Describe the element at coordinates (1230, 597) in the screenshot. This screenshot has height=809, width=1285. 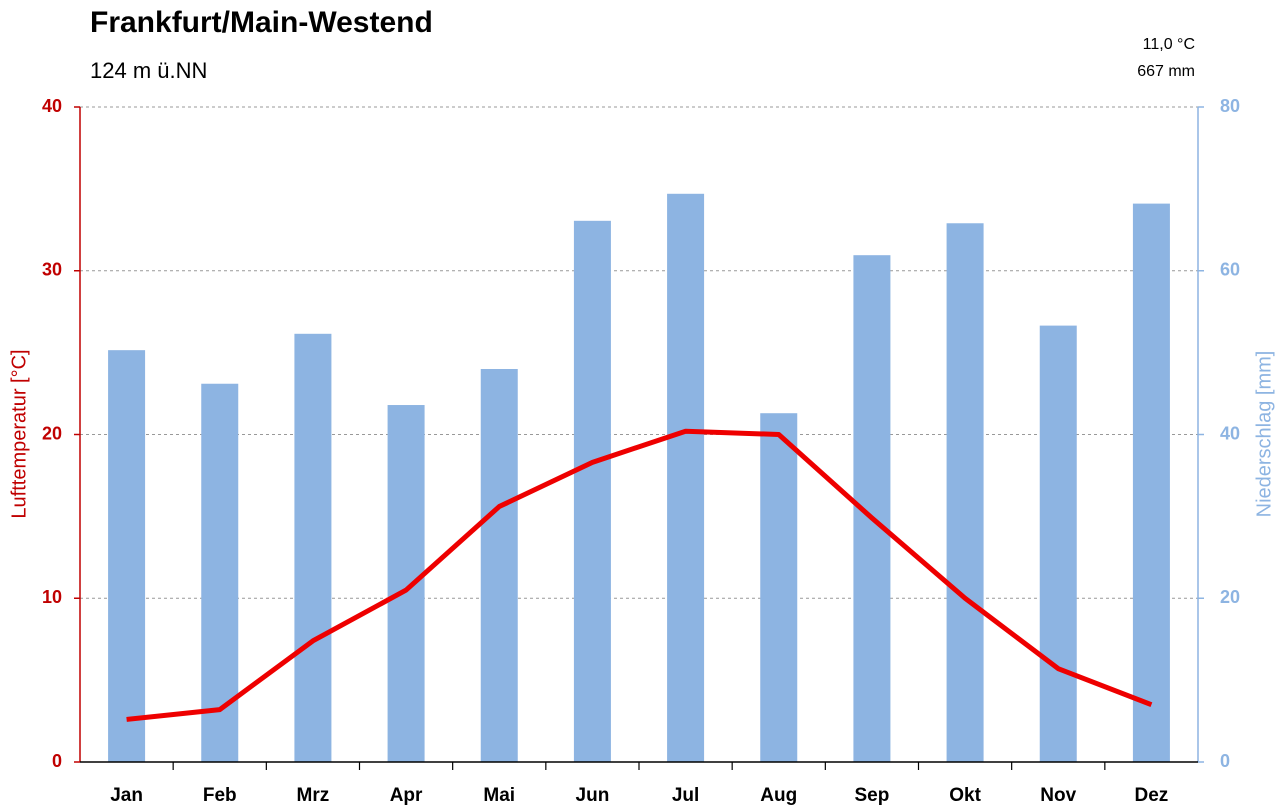
I see `y2-tick-label: 20` at that location.